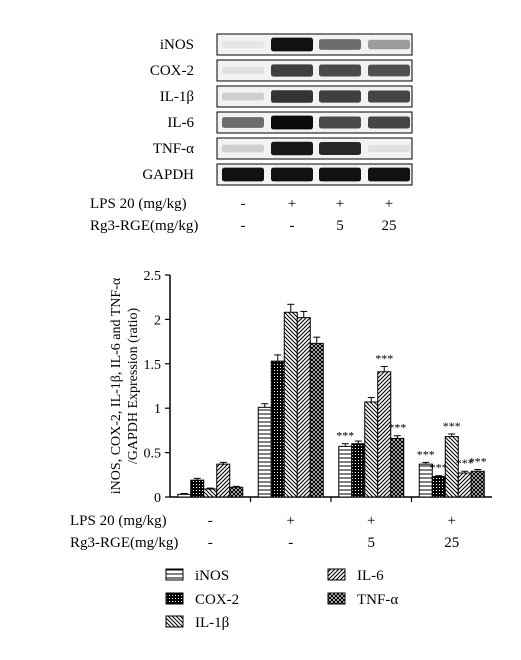 The image size is (521, 660). I want to click on blot-row-label: COX-2, so click(172, 71).